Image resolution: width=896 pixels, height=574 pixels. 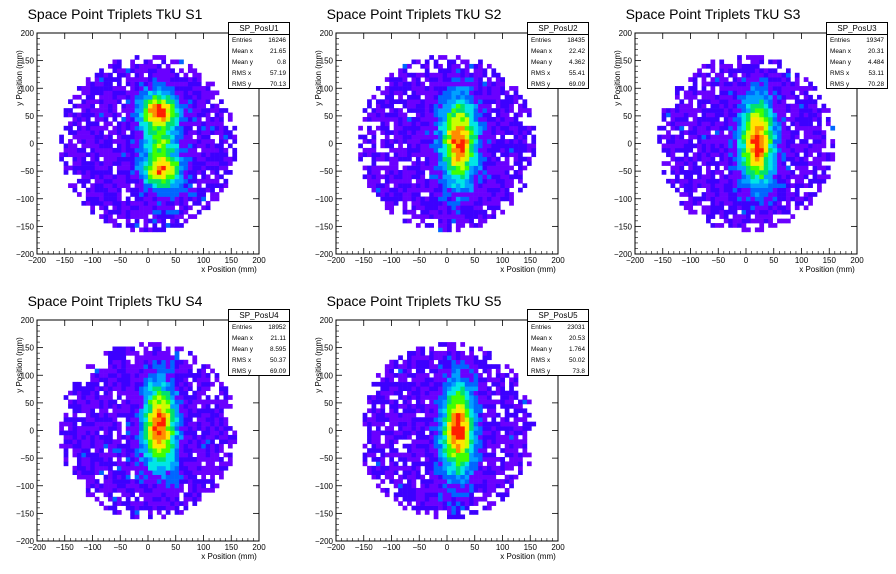 What do you see at coordinates (857, 73) in the screenshot?
I see `stats-row-rms-x: RMS x 53.11` at bounding box center [857, 73].